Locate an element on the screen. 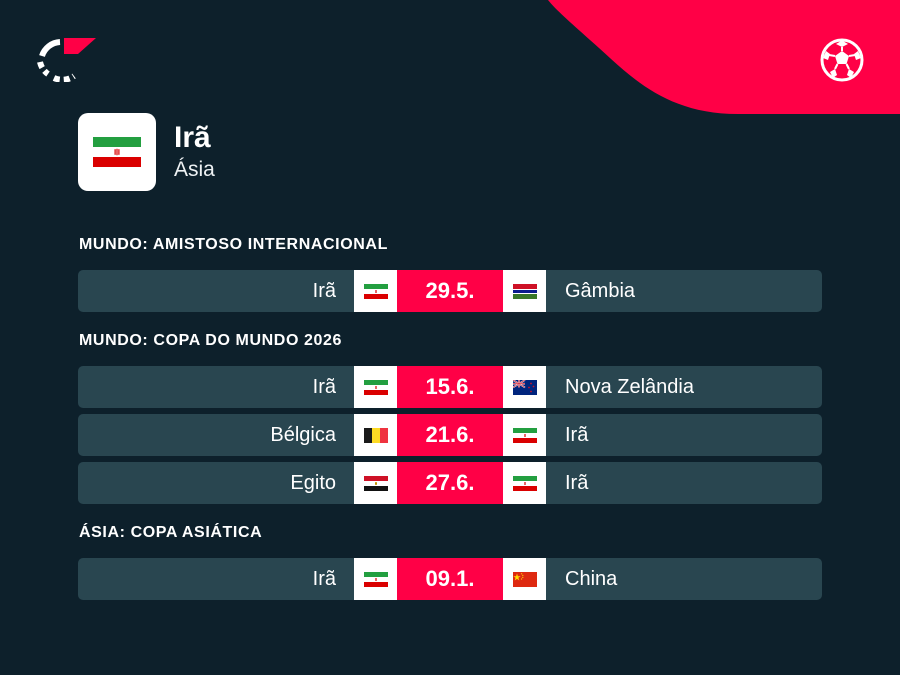 The width and height of the screenshot is (900, 675). match-date: 09.1. is located at coordinates (450, 579).